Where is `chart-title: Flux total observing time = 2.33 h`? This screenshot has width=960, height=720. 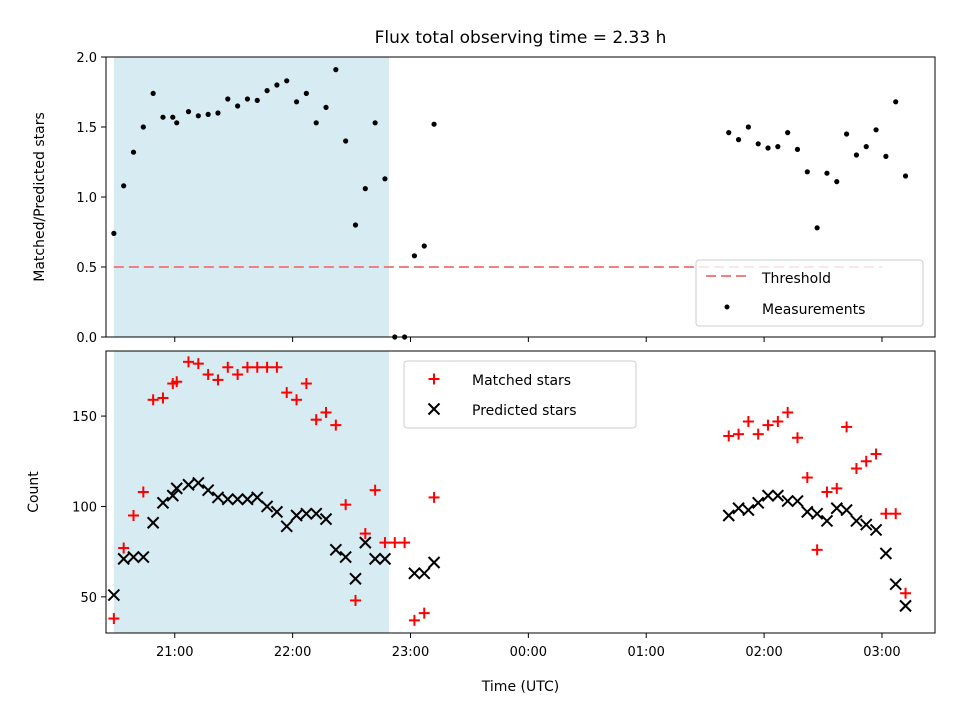
chart-title: Flux total observing time = 2.33 h is located at coordinates (521, 38).